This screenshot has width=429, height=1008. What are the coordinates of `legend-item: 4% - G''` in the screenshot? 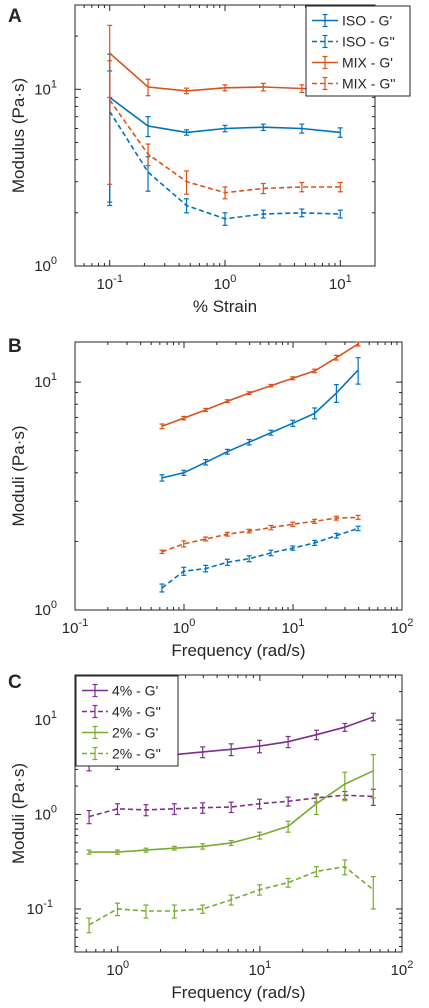 It's located at (121, 712).